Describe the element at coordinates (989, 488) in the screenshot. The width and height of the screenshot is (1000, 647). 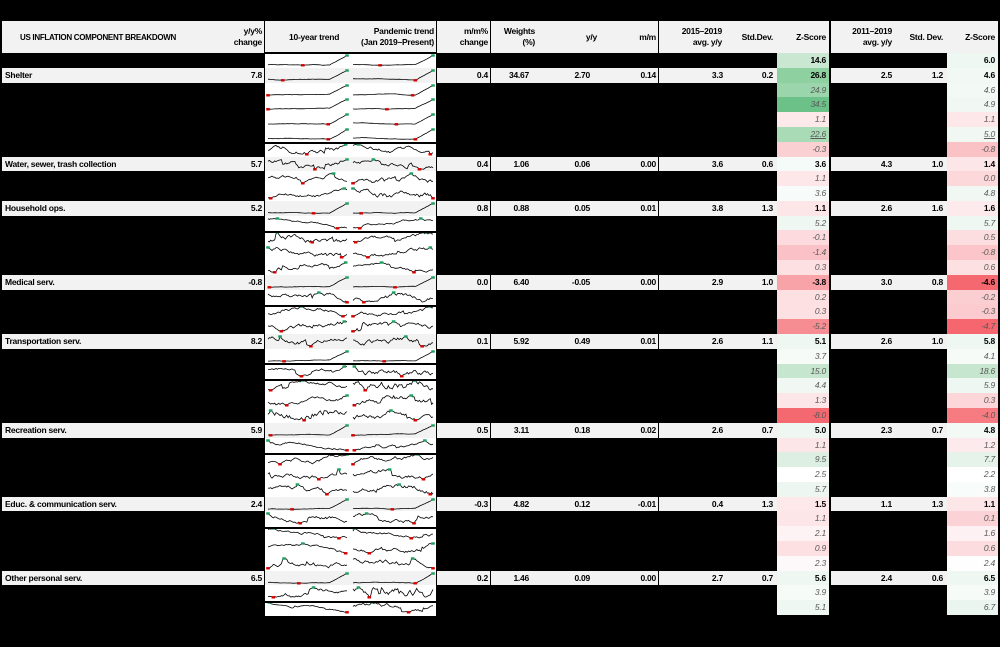
I see `zscore-2011-2019-value: 3.8` at that location.